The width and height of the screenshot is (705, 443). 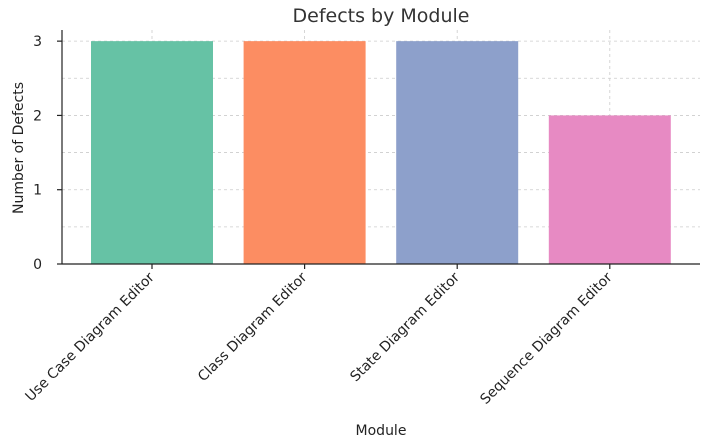 What do you see at coordinates (90, 336) in the screenshot?
I see `x-tick-label: Use Case Diagram Editor` at bounding box center [90, 336].